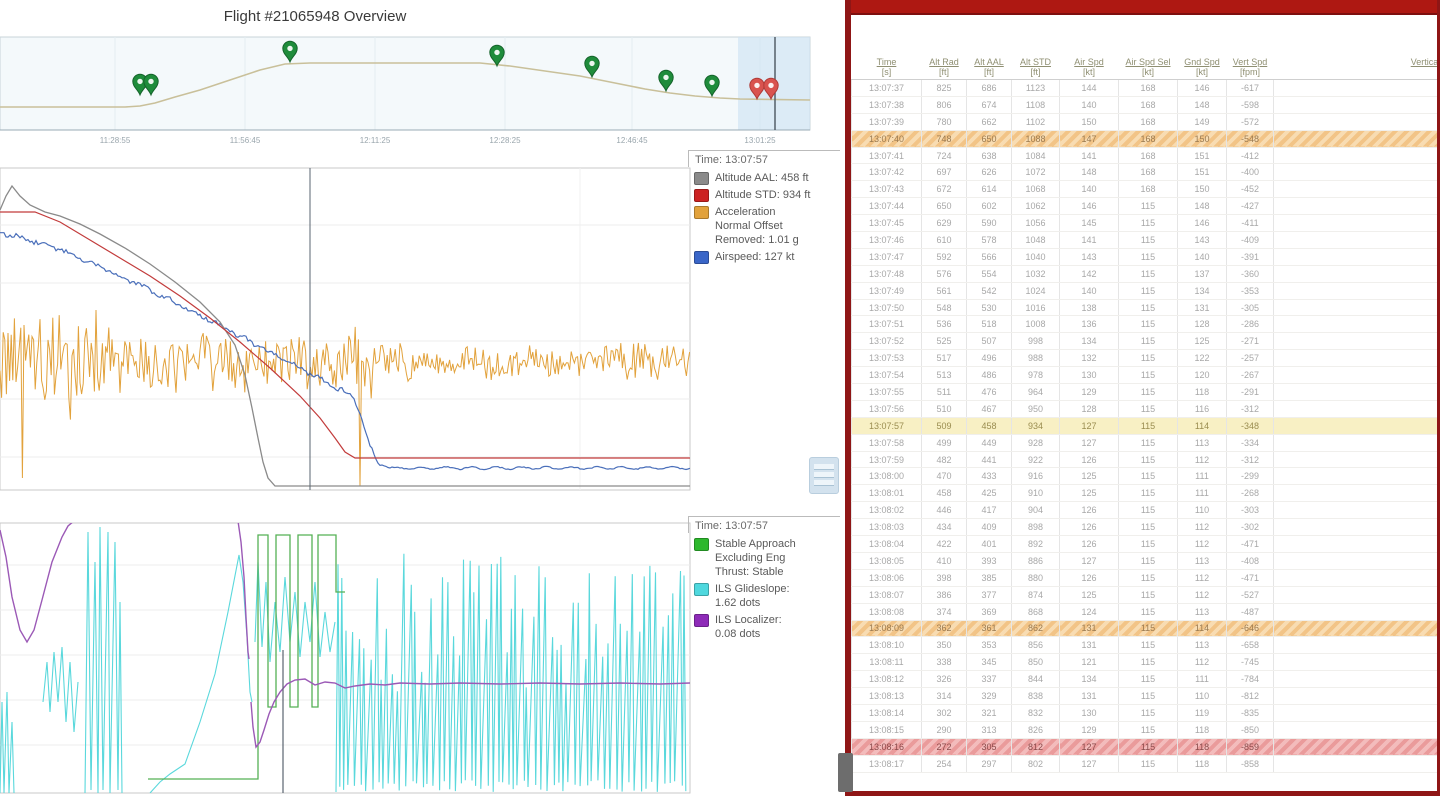  Describe the element at coordinates (944, 392) in the screenshot. I see `table-cell: 511` at that location.